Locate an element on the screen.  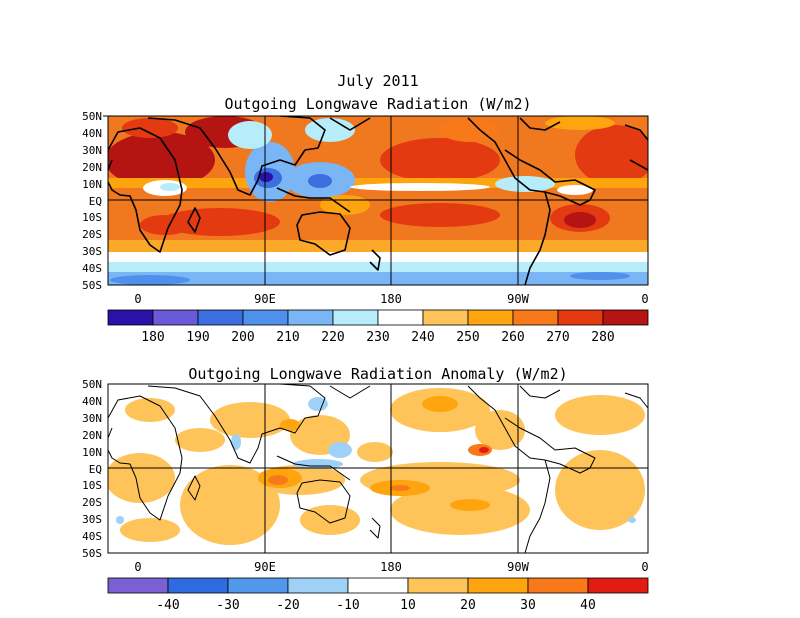
colorbar-label: -10 is located at coordinates (347, 605).